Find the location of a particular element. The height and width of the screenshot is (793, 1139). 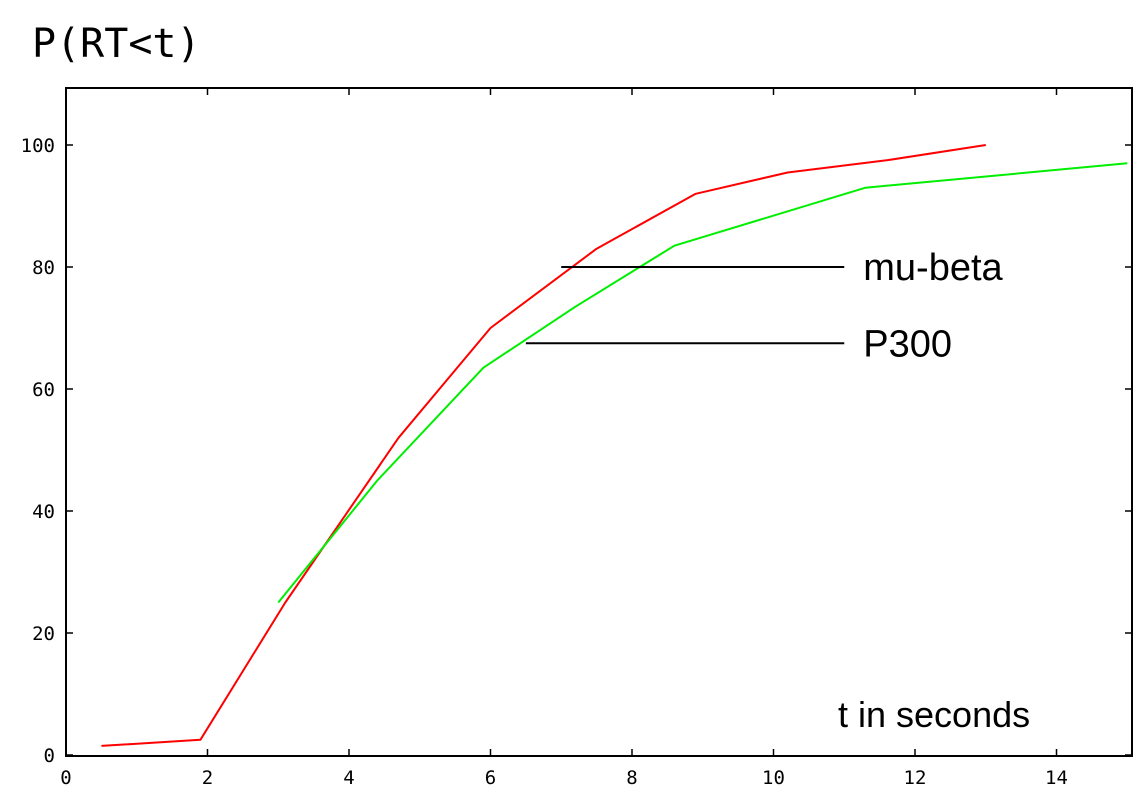

x-tick-label: 2 is located at coordinates (207, 778).